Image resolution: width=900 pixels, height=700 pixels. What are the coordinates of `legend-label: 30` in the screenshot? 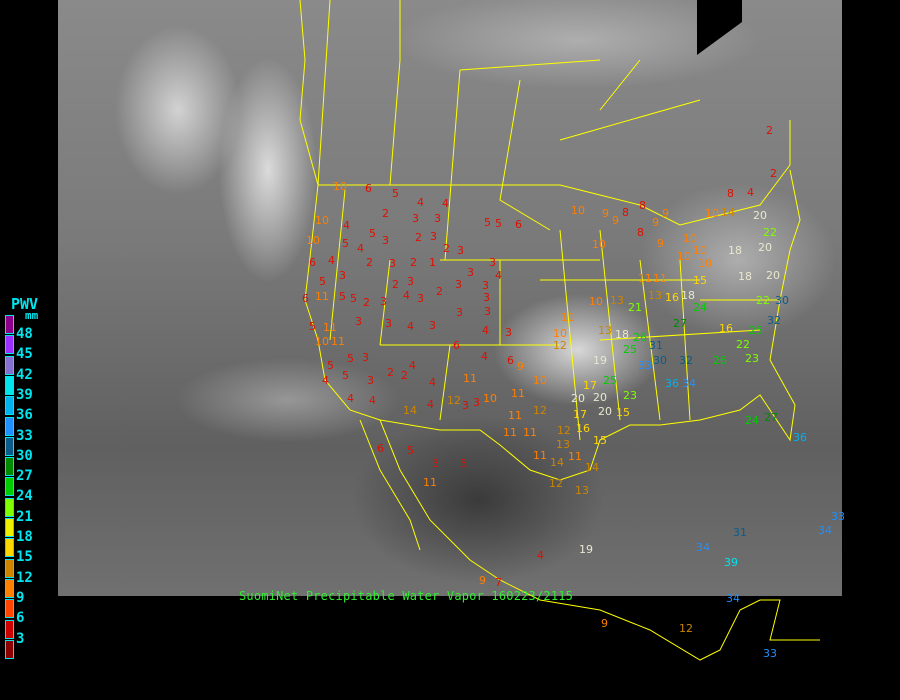 It's located at (24, 455).